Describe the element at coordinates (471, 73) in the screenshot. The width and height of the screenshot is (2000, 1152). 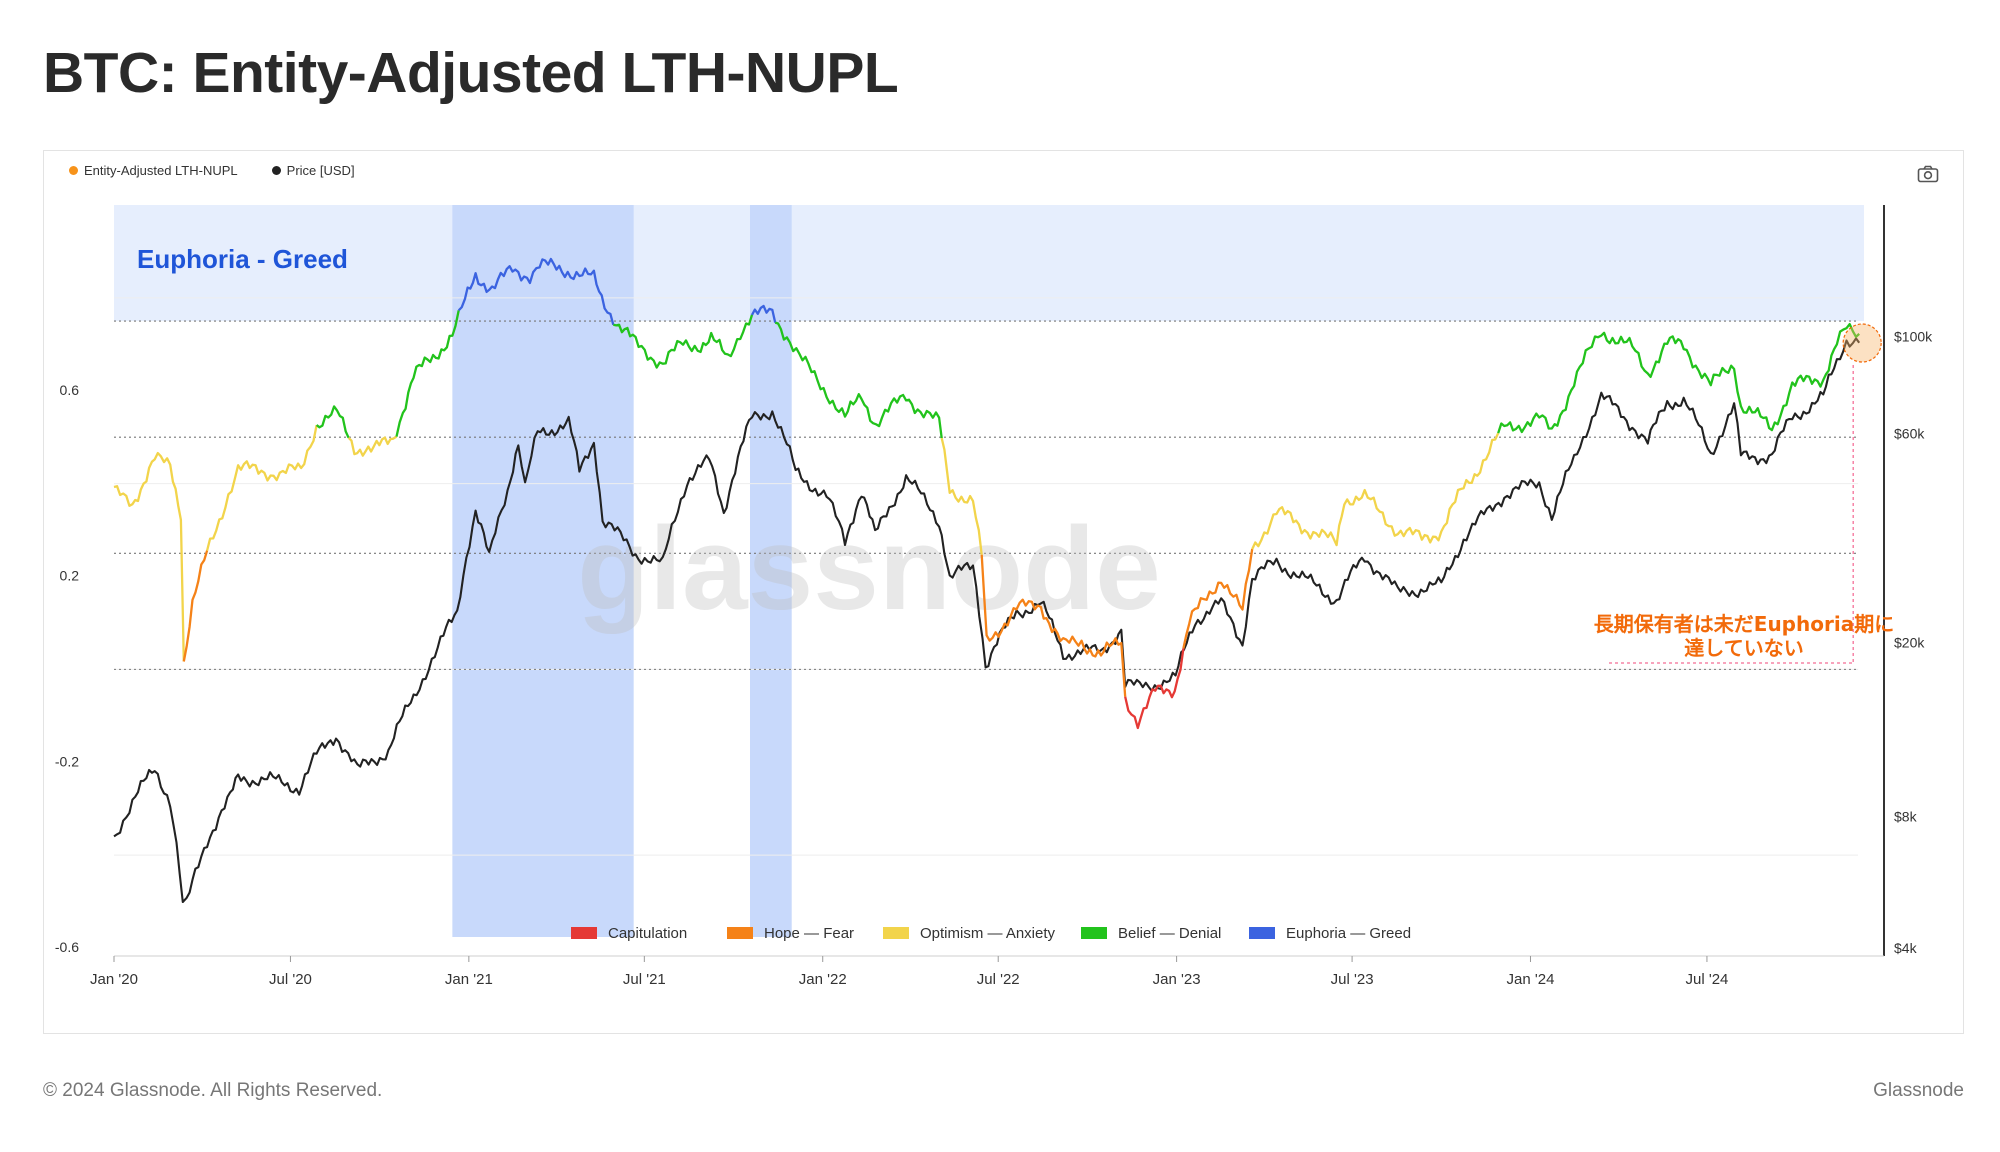
I see `page-title: BTC: Entity-Adjusted LTH-NUPL` at that location.